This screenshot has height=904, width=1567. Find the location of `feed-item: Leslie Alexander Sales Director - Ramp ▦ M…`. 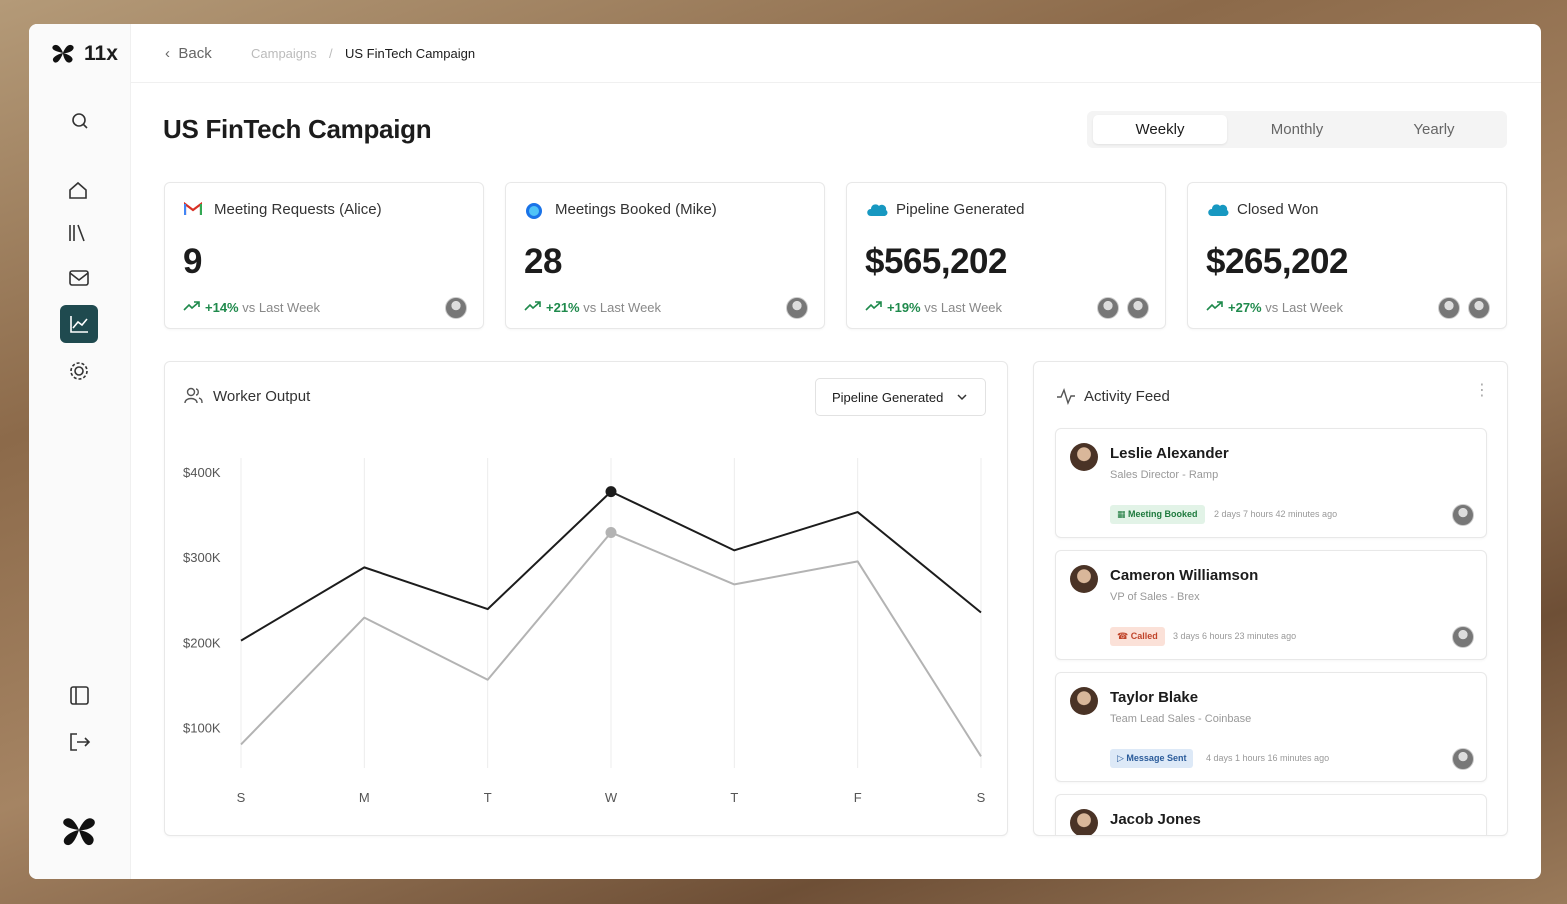

feed-item: Leslie Alexander Sales Director - Ramp ▦ M… is located at coordinates (1271, 483).